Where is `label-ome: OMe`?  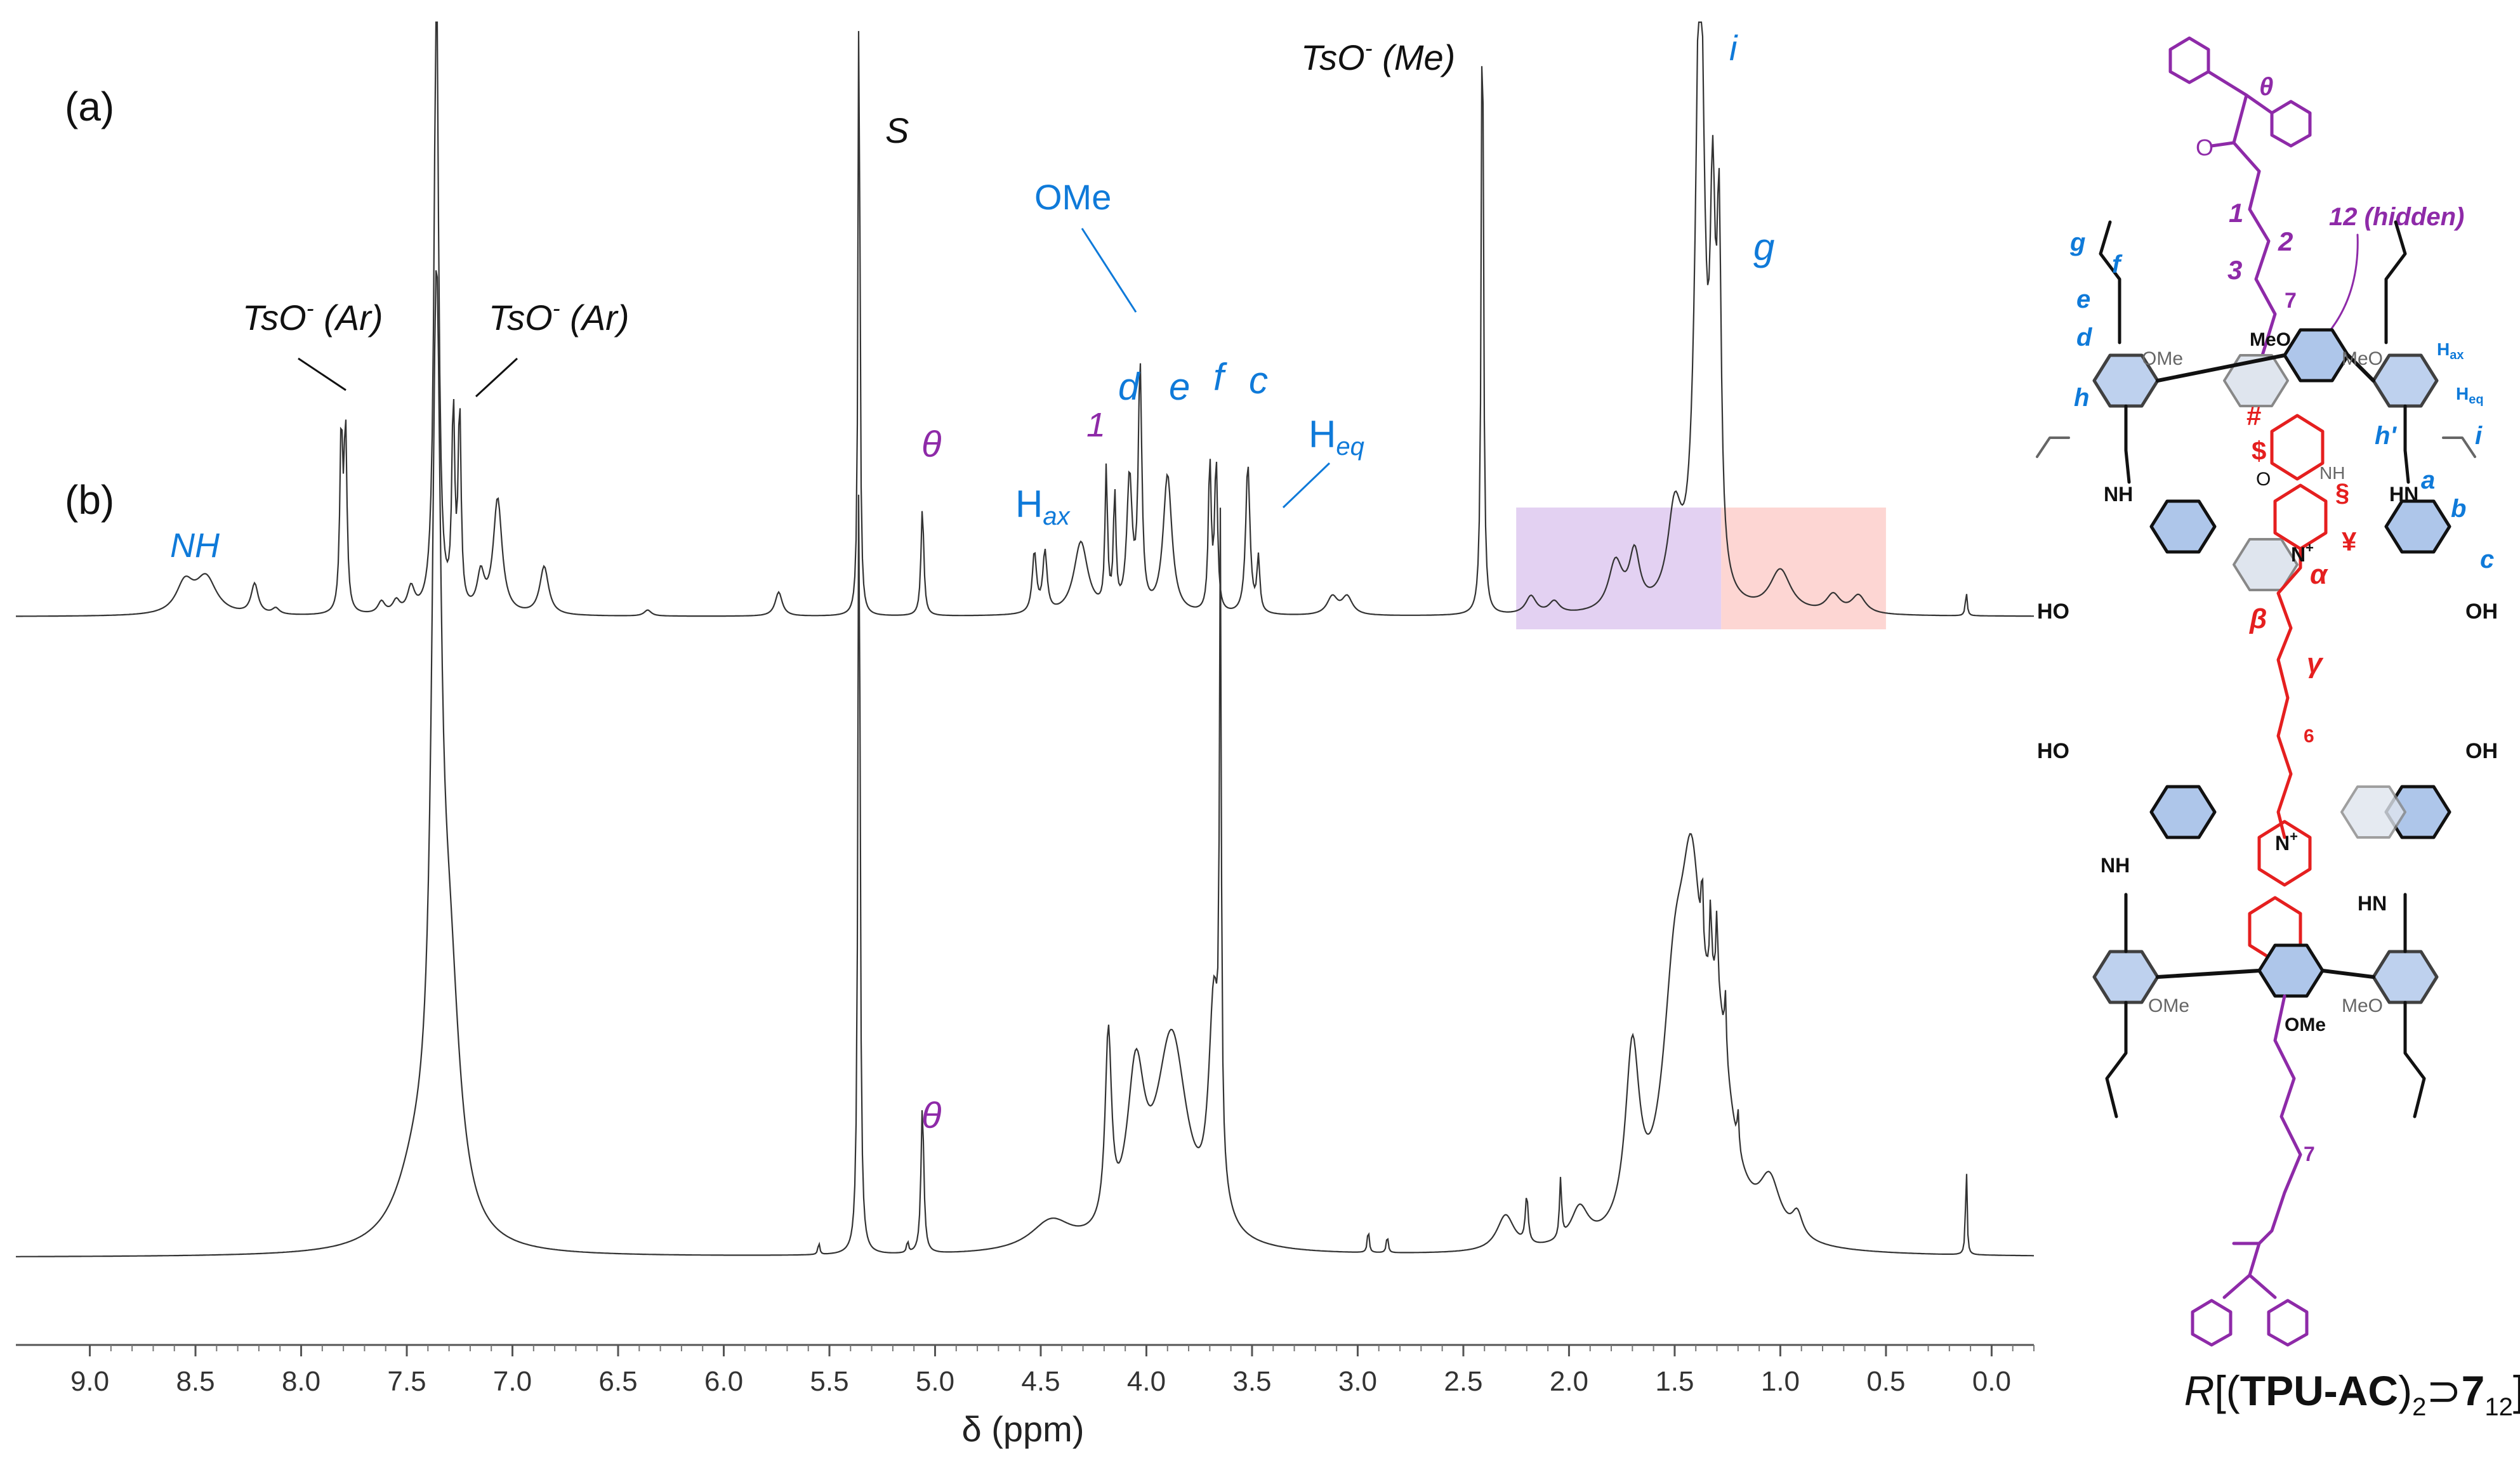 label-ome: OMe is located at coordinates (1072, 197).